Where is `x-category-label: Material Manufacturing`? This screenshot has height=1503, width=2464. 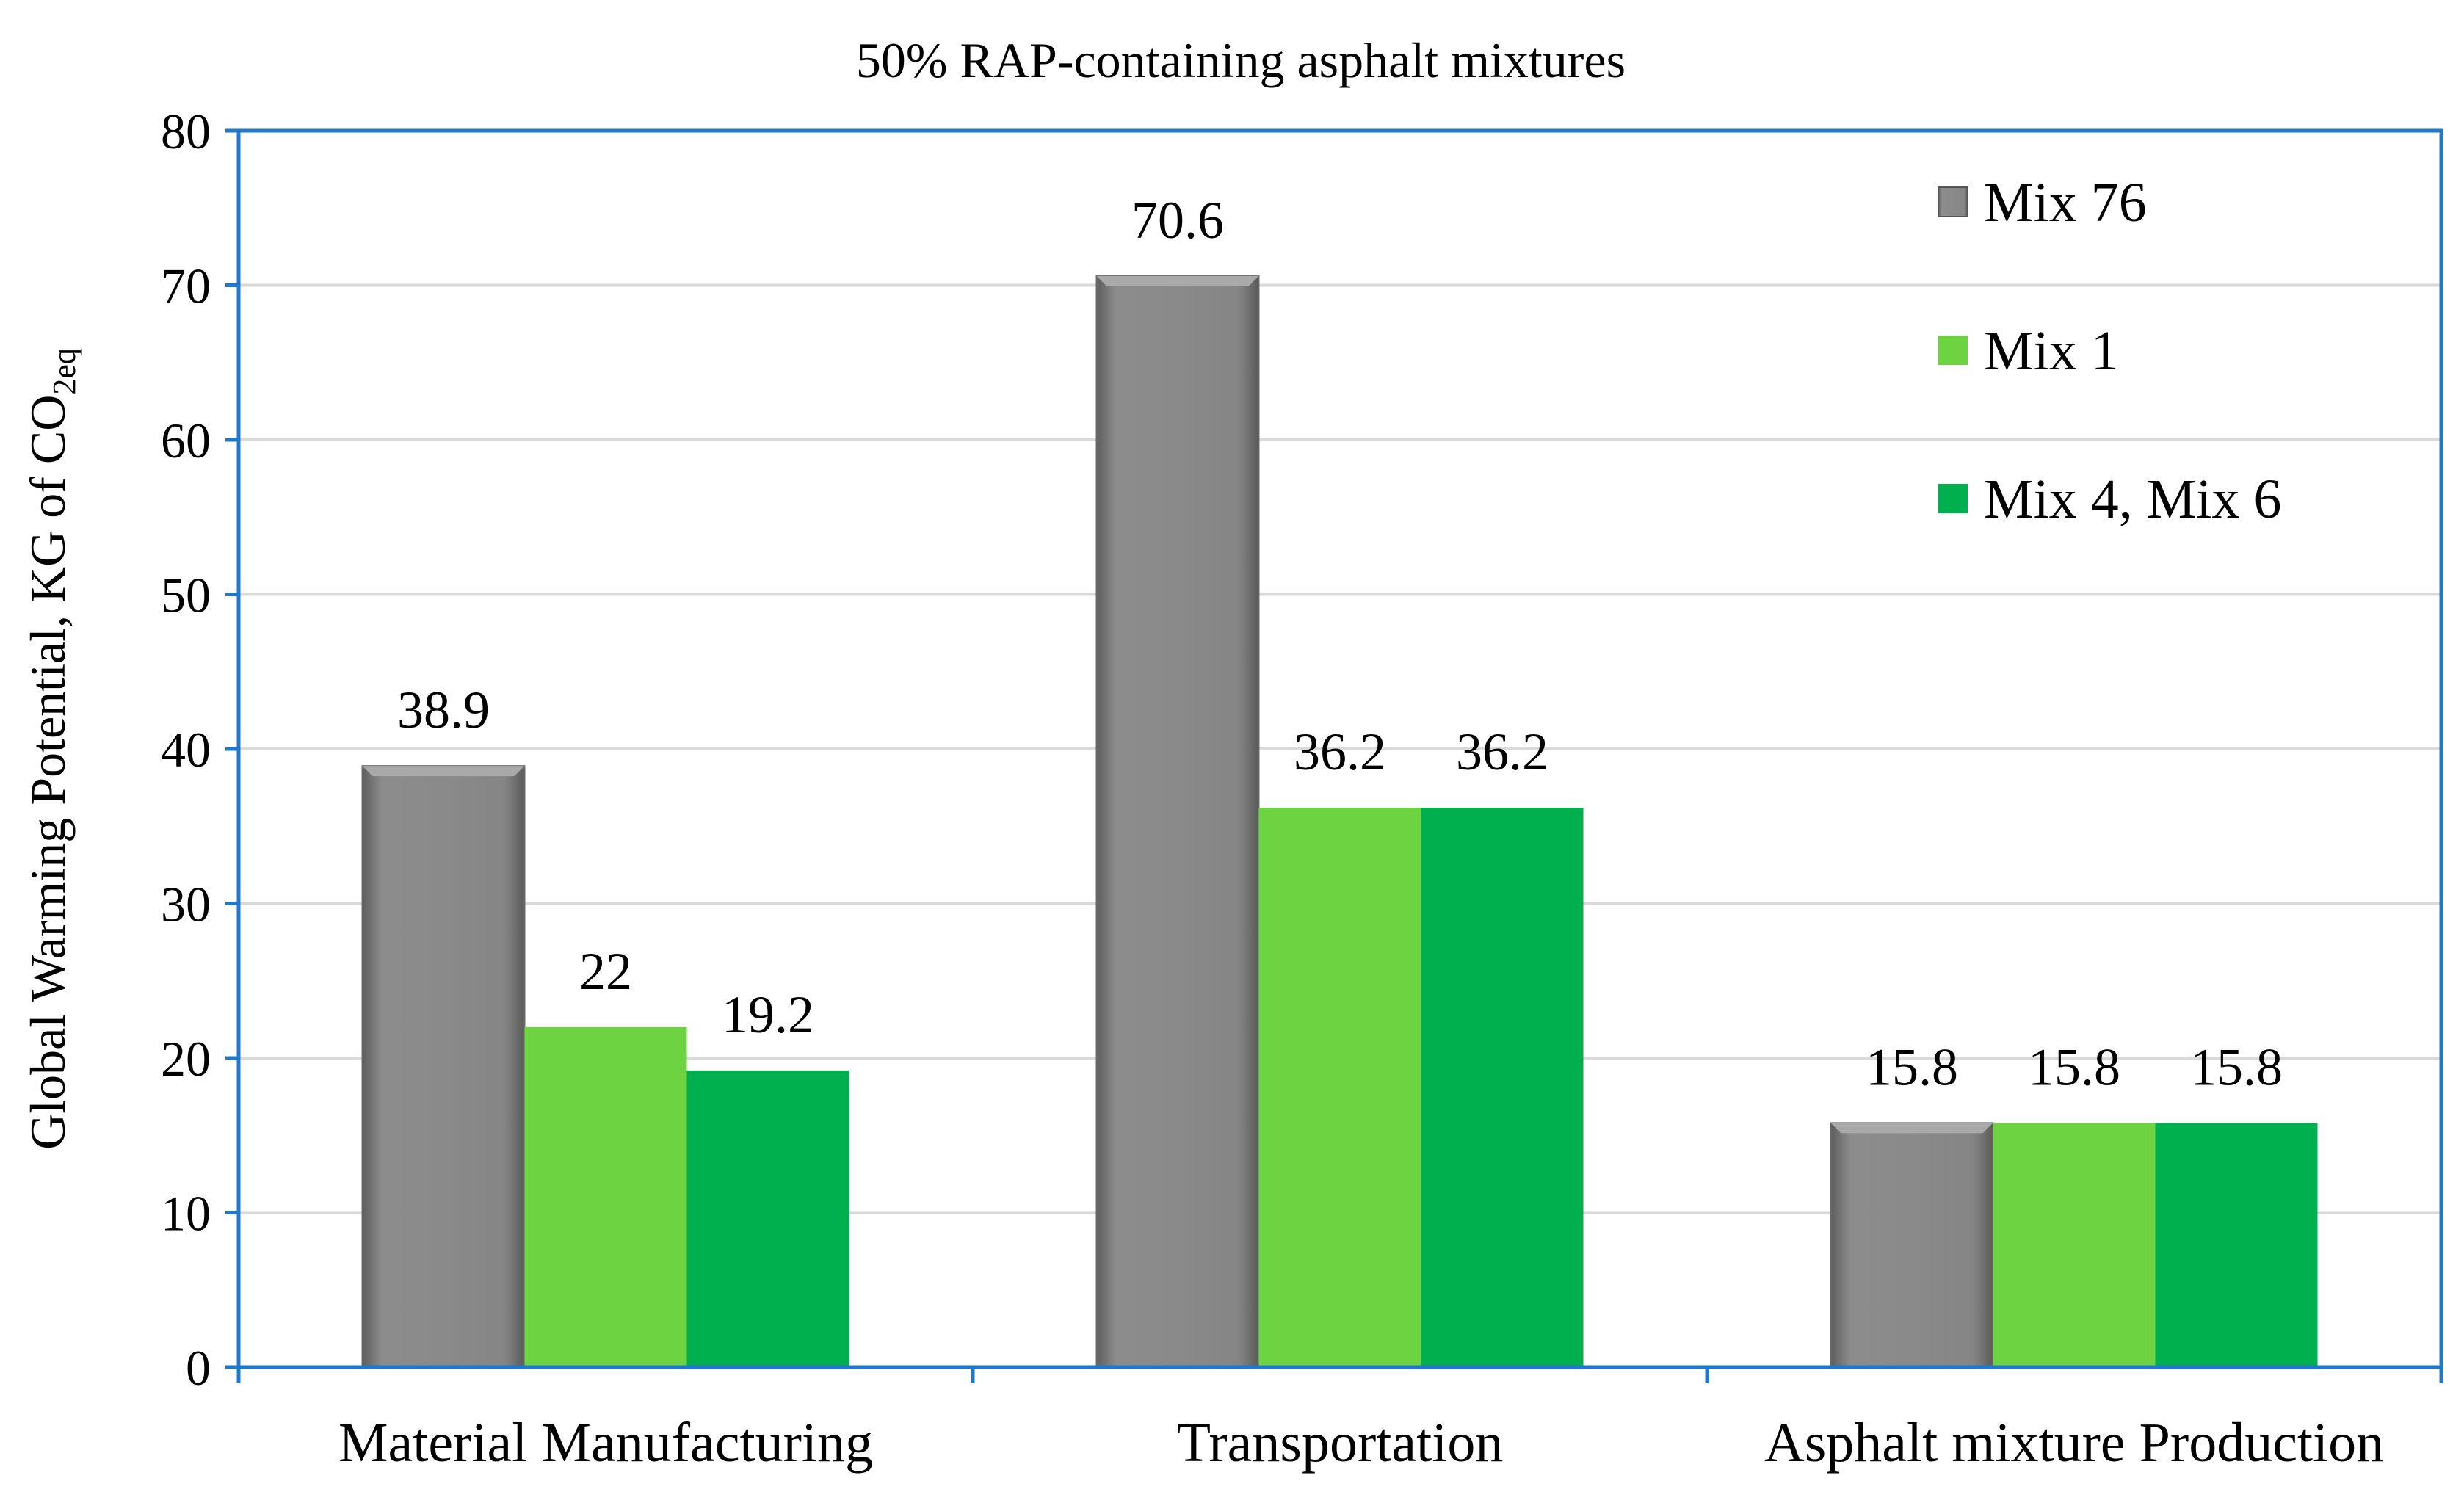
x-category-label: Material Manufacturing is located at coordinates (606, 1443).